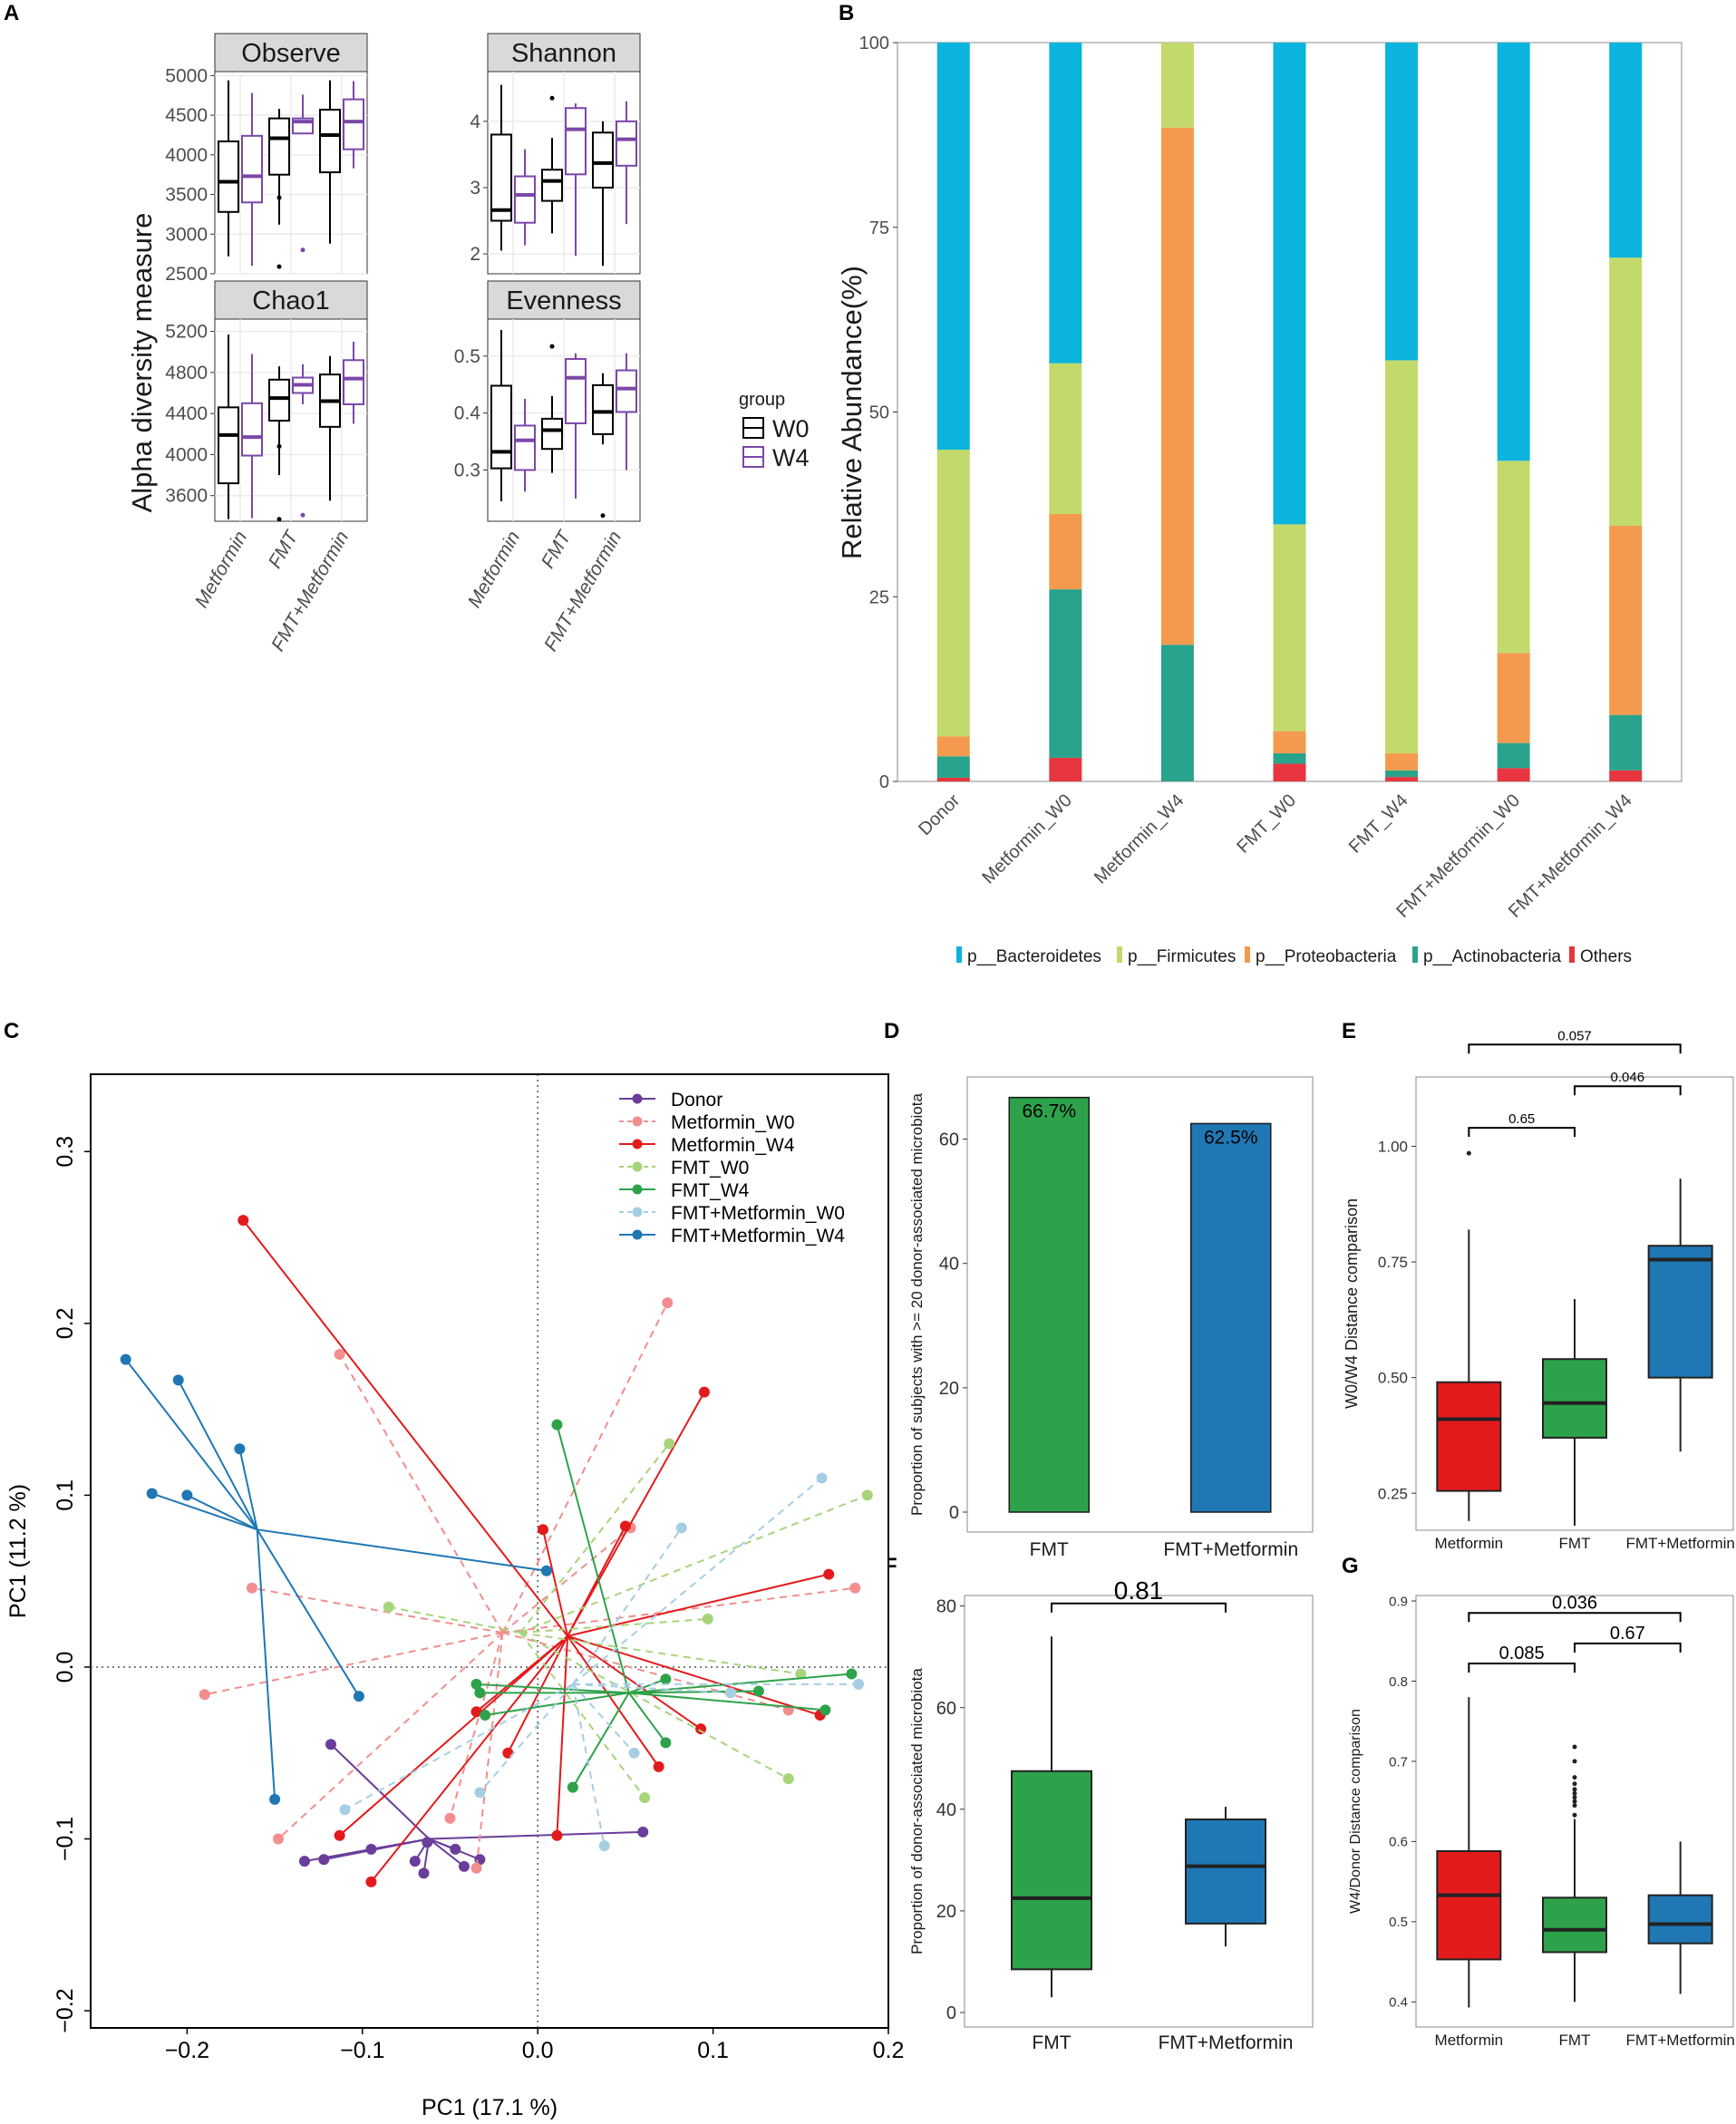 This screenshot has height=2124, width=1736. What do you see at coordinates (186, 115) in the screenshot?
I see `tick-label: 4500` at bounding box center [186, 115].